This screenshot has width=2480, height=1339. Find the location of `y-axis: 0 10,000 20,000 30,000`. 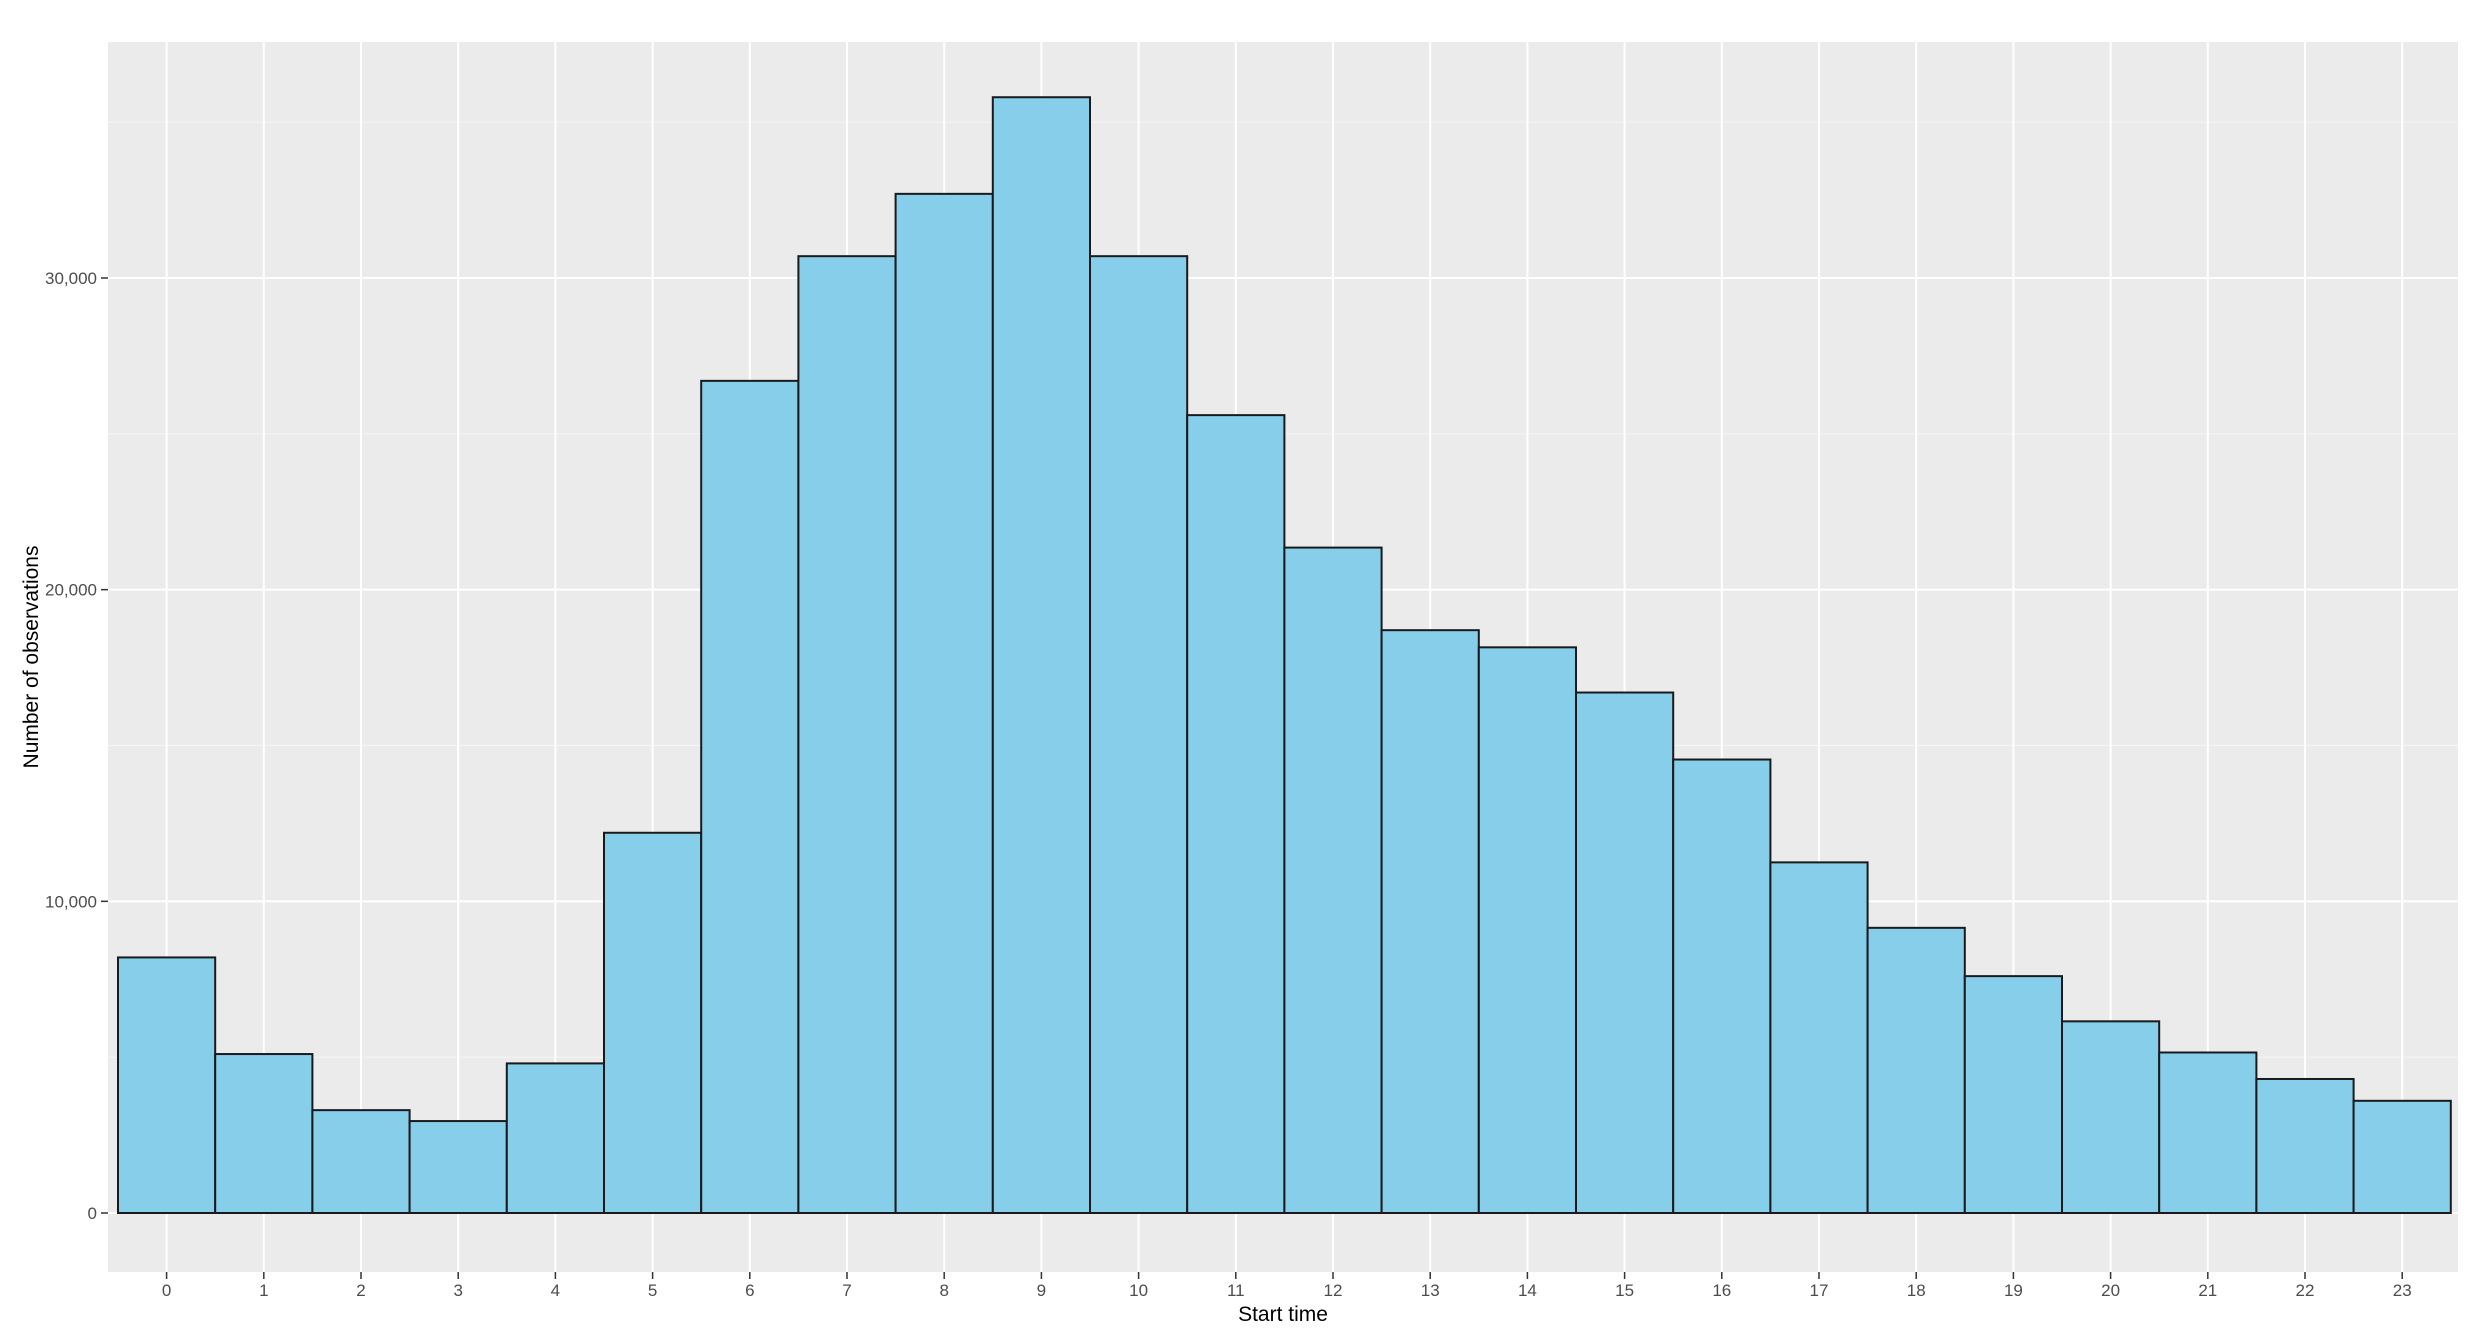

y-axis: 0 10,000 20,000 30,000 is located at coordinates (76, 746).